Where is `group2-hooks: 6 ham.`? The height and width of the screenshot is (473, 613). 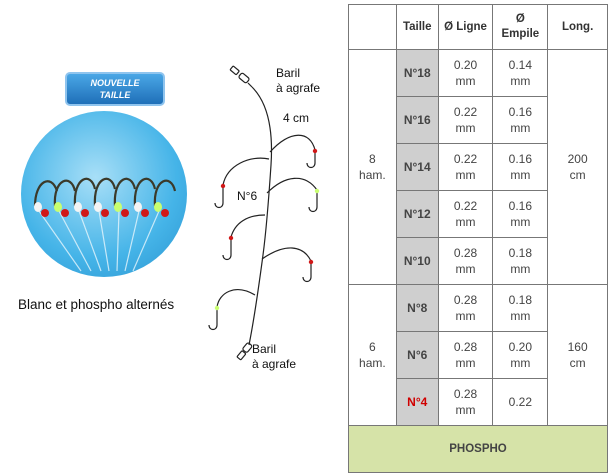 group2-hooks: 6 ham. is located at coordinates (372, 355).